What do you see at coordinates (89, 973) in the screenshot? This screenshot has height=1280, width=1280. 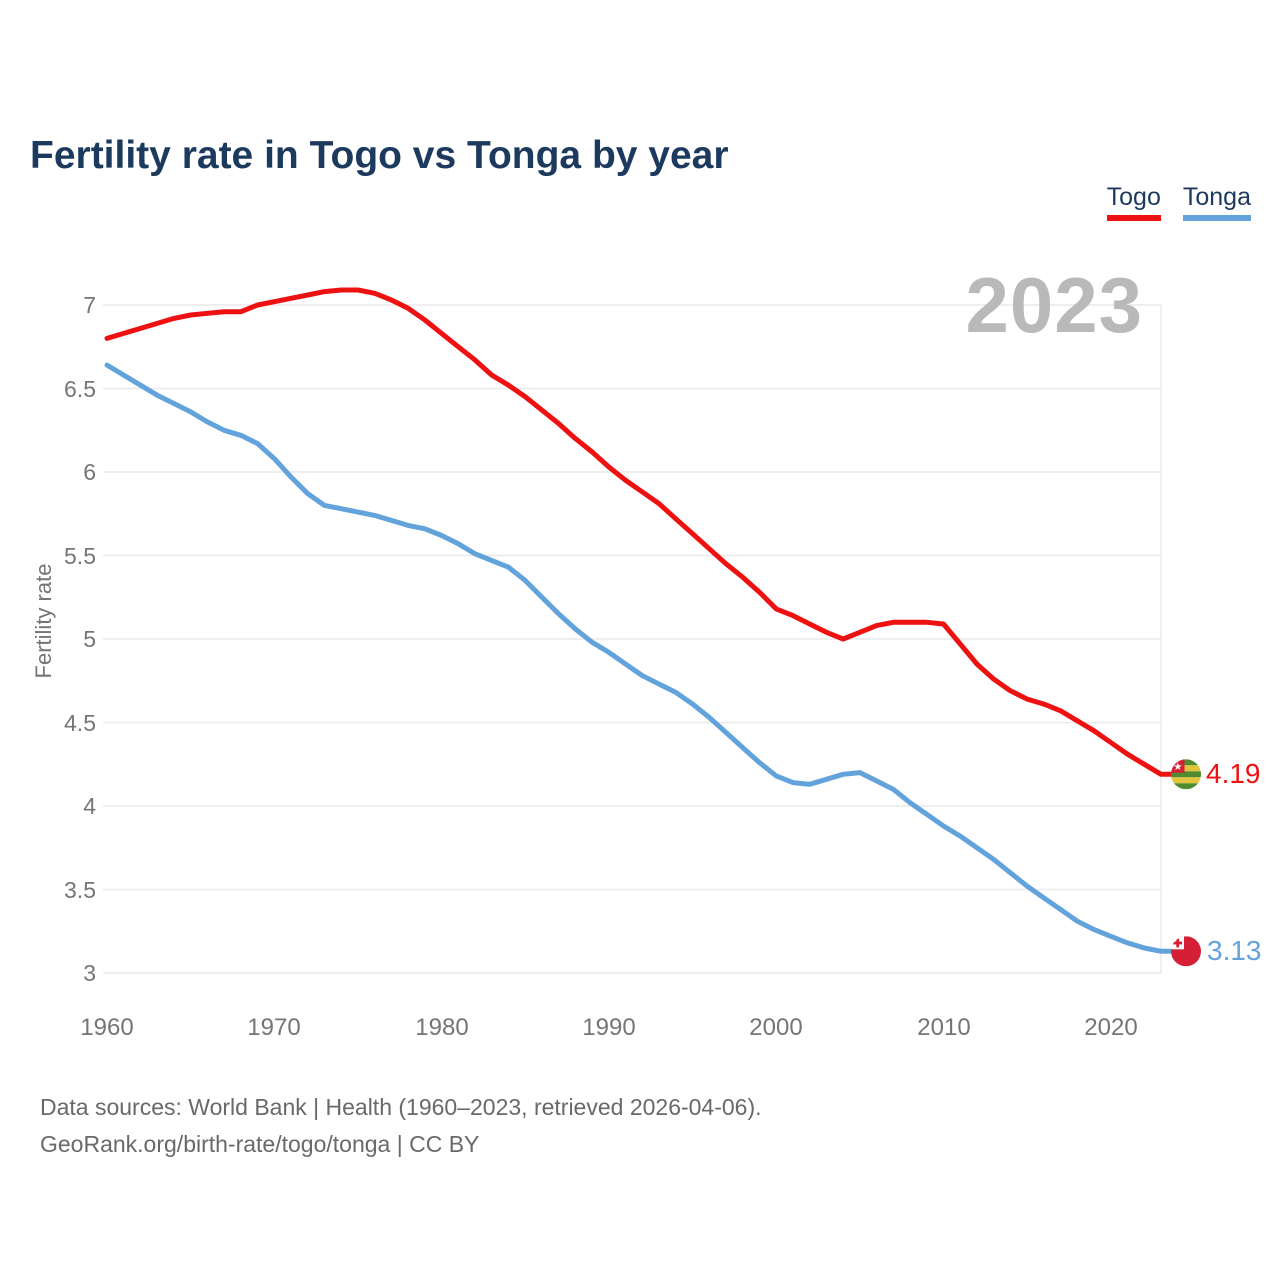 I see `y-tick-label: 3` at bounding box center [89, 973].